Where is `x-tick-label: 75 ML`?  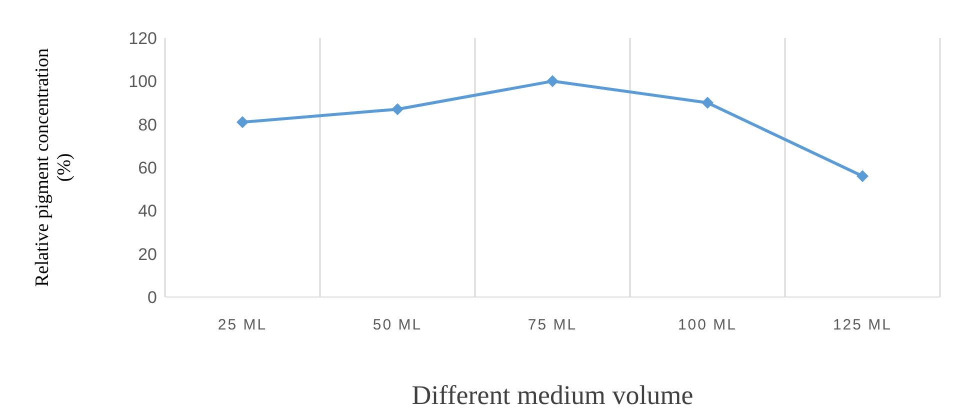
x-tick-label: 75 ML is located at coordinates (553, 325).